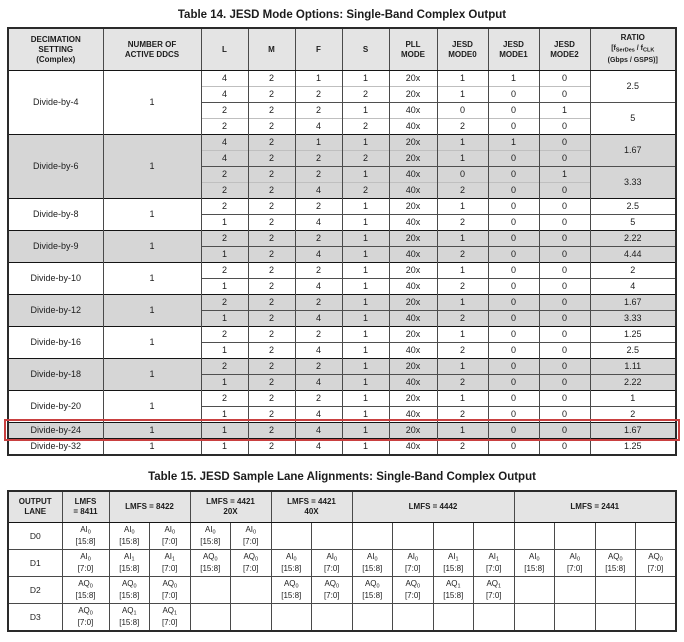 The width and height of the screenshot is (684, 642). Describe the element at coordinates (55, 102) in the screenshot. I see `decimation-setting-cell: Divide-by-4` at that location.